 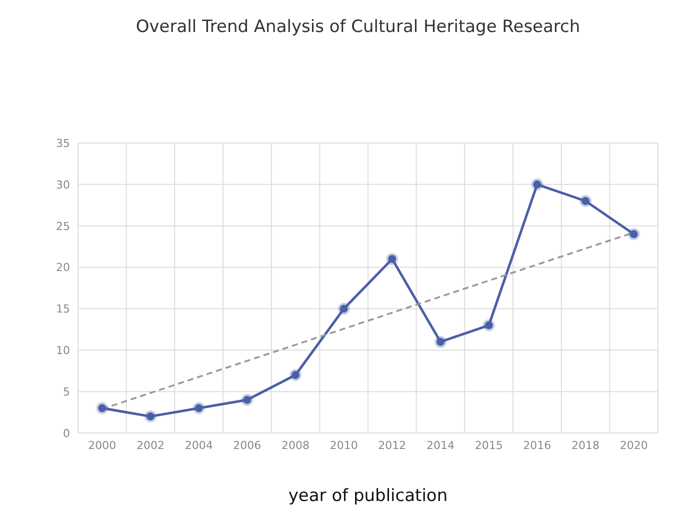 I want to click on x-tick-label: 2008, so click(x=296, y=445).